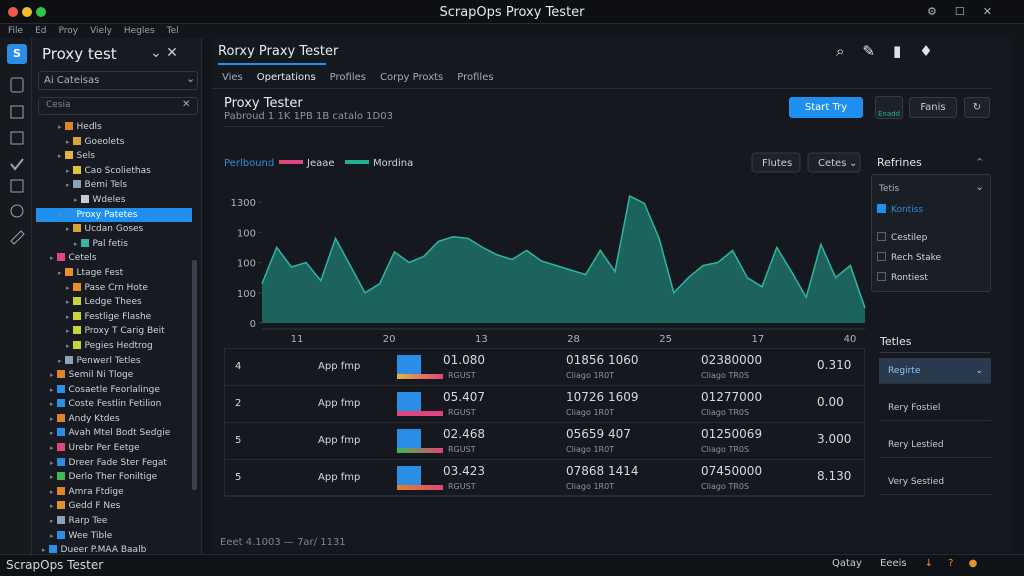  What do you see at coordinates (909, 260) in the screenshot?
I see `filter-item: Rech Stake` at bounding box center [909, 260].